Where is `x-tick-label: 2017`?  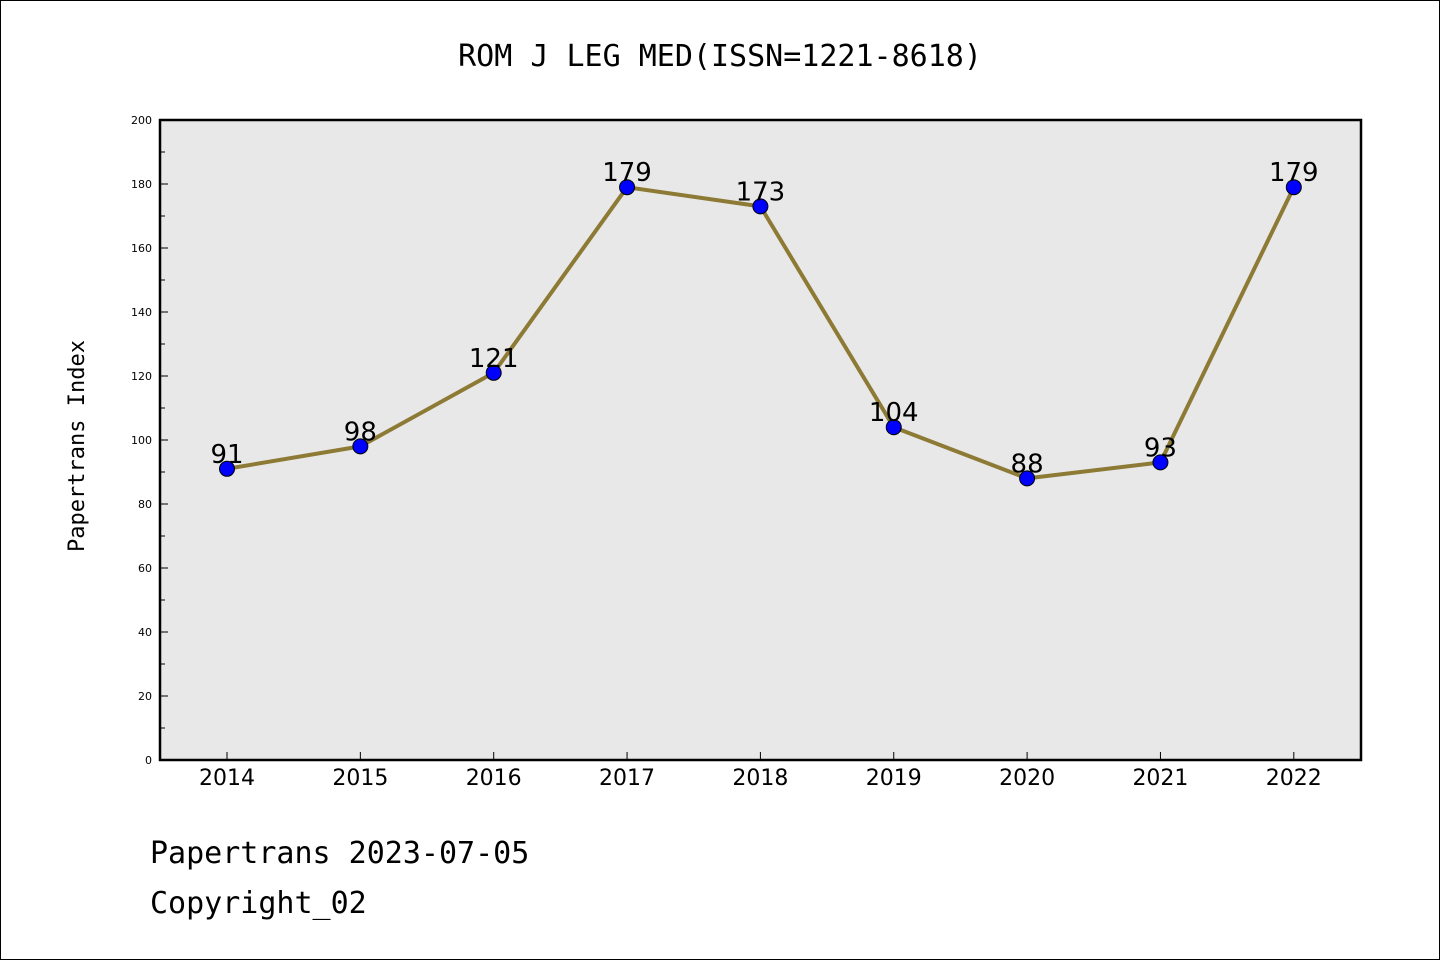
x-tick-label: 2017 is located at coordinates (627, 778).